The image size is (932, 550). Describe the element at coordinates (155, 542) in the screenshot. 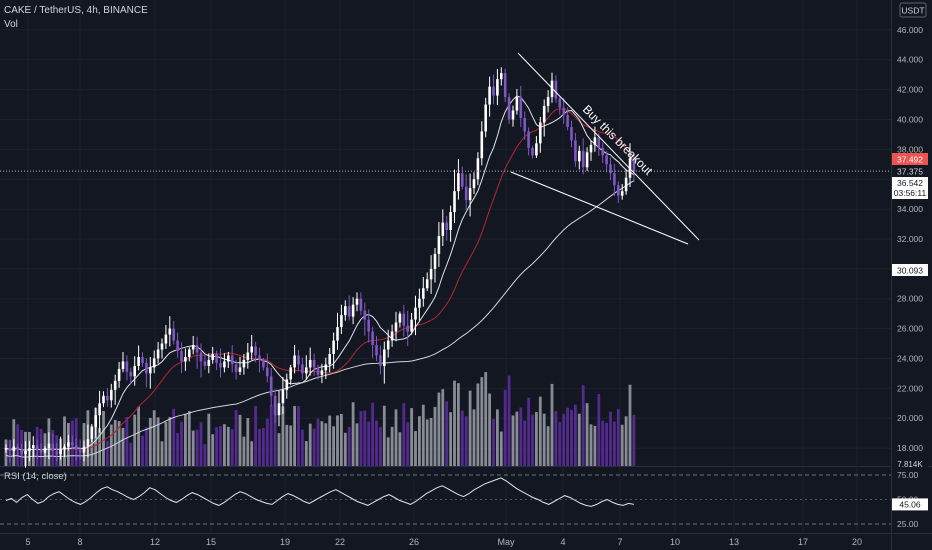

I see `time-tick-label: 12` at that location.